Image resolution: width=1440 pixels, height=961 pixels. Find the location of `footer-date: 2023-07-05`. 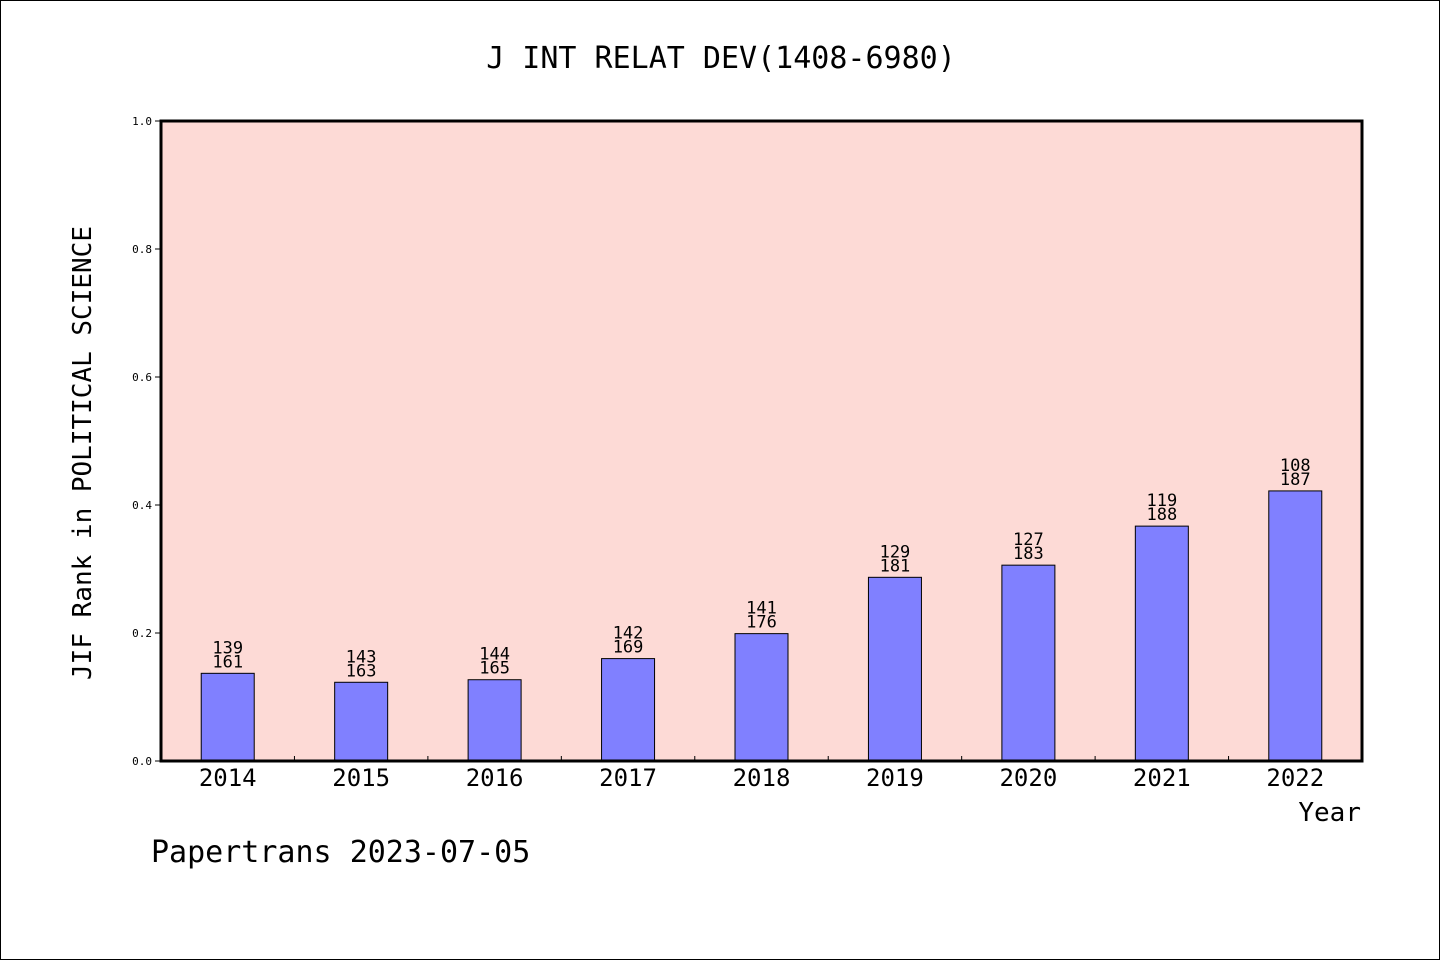

footer-date: 2023-07-05 is located at coordinates (440, 852).